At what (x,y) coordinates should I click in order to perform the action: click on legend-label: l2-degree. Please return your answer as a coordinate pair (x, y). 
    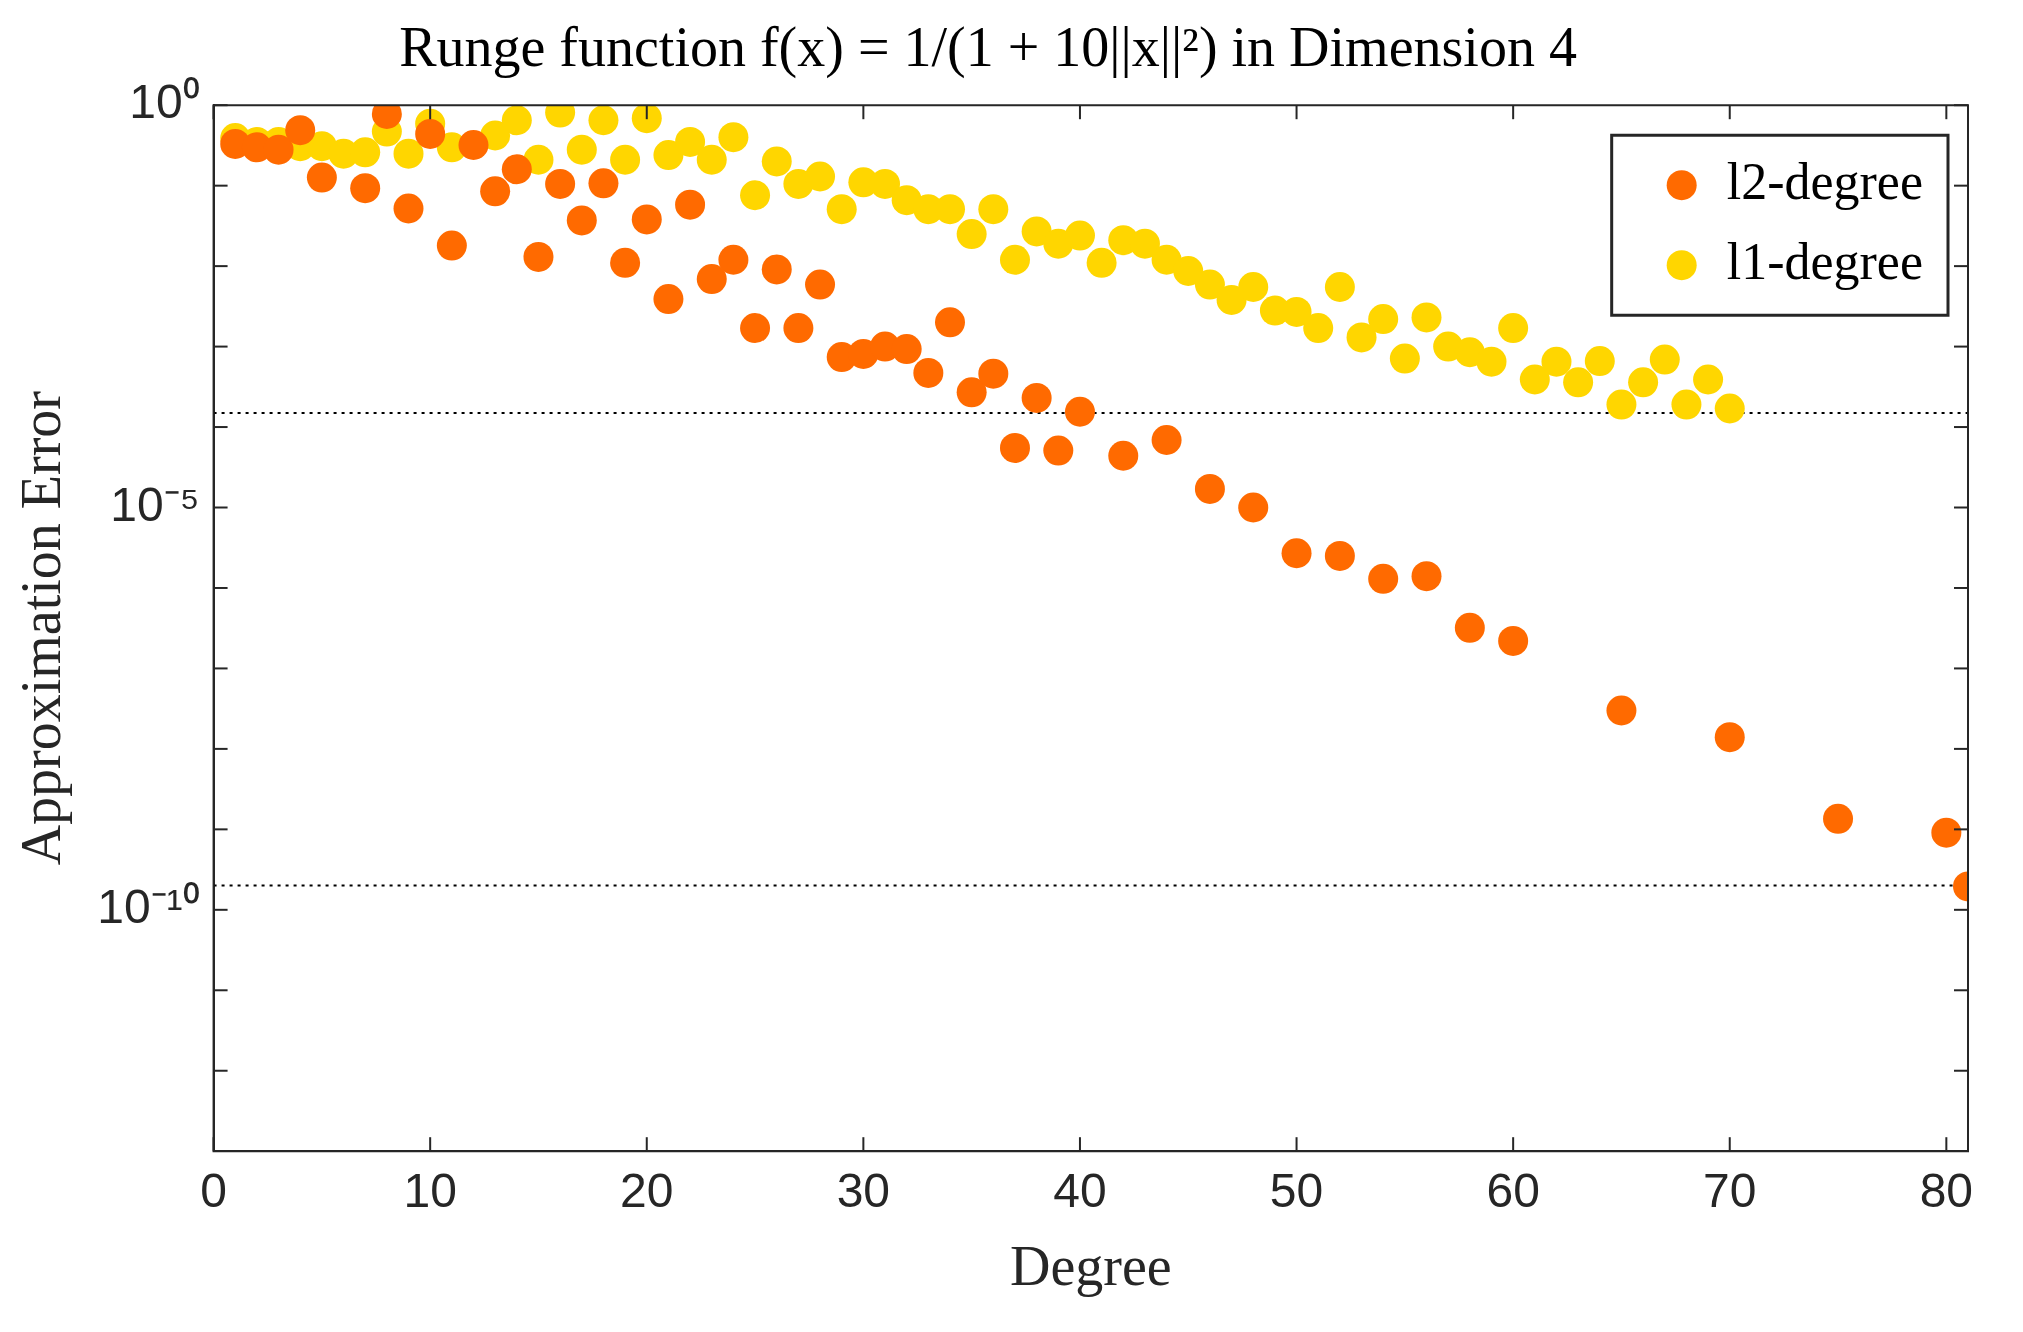
    Looking at the image, I should click on (1825, 181).